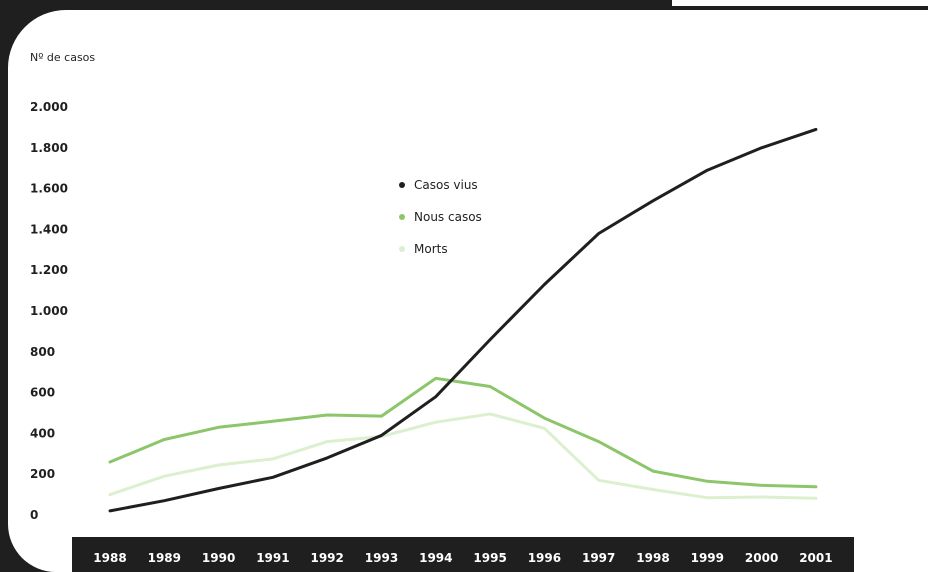 This screenshot has height=572, width=928. I want to click on y-tick-label: 1.600, so click(49, 189).